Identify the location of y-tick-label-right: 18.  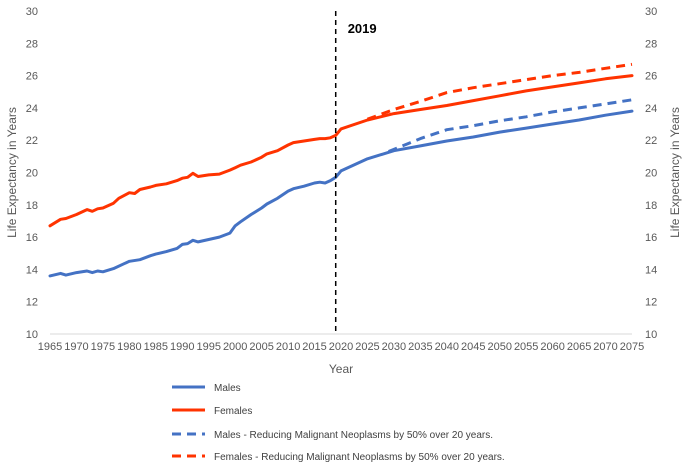
(651, 206).